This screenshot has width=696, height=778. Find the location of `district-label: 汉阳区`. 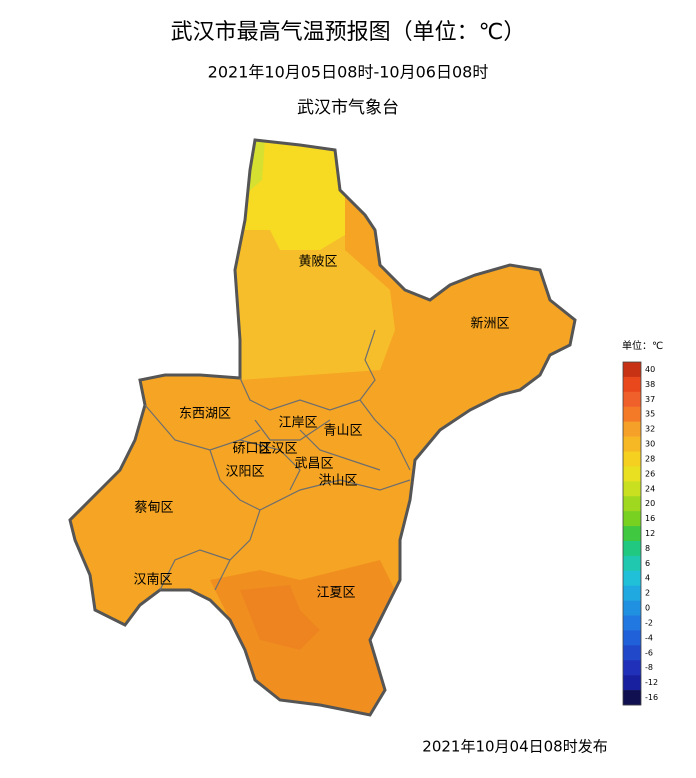

district-label: 汉阳区 is located at coordinates (244, 472).